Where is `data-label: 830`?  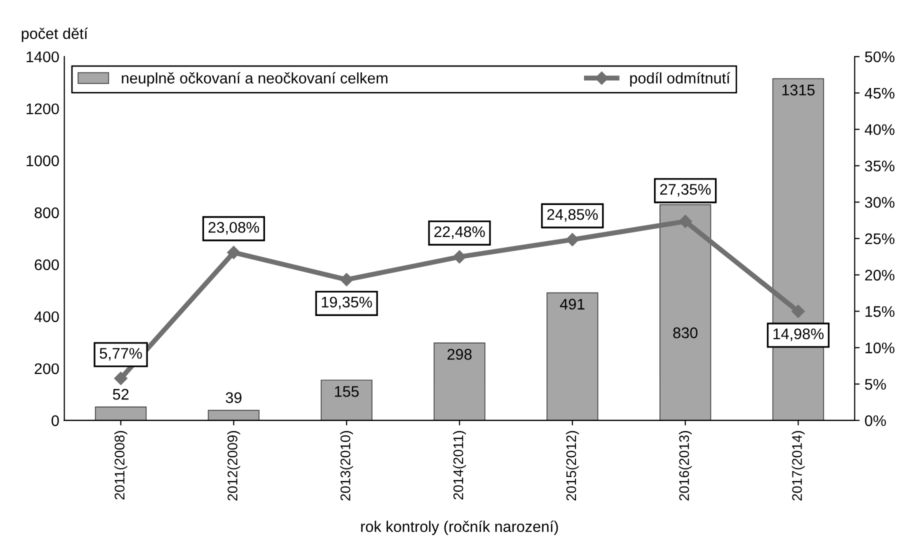
data-label: 830 is located at coordinates (685, 332).